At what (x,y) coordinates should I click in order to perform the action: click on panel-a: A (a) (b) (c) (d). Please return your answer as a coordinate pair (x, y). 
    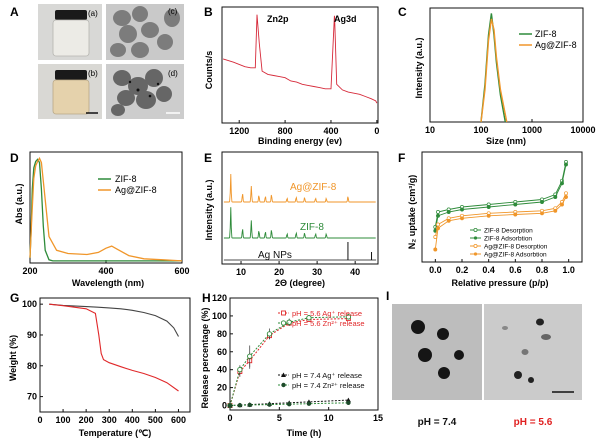
    Looking at the image, I should click on (97, 61).